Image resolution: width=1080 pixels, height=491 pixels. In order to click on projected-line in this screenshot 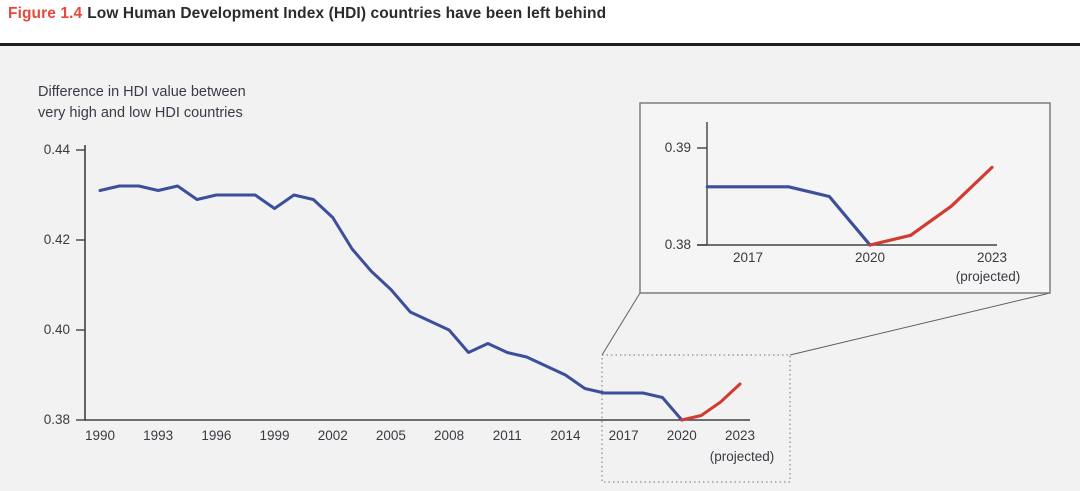, I will do `click(711, 402)`.